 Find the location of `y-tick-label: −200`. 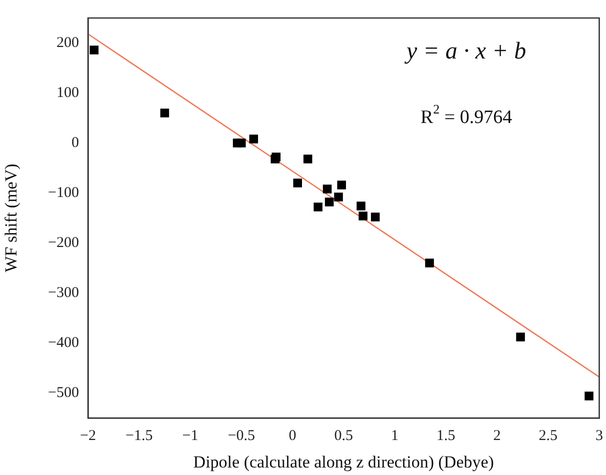

y-tick-label: −200 is located at coordinates (63, 242).